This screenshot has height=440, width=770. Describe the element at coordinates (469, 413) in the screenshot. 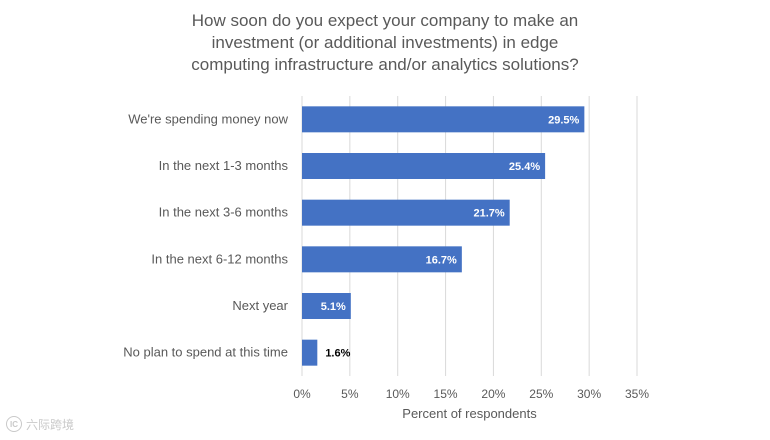

I see `x-axis-label: Percent of respondents` at that location.